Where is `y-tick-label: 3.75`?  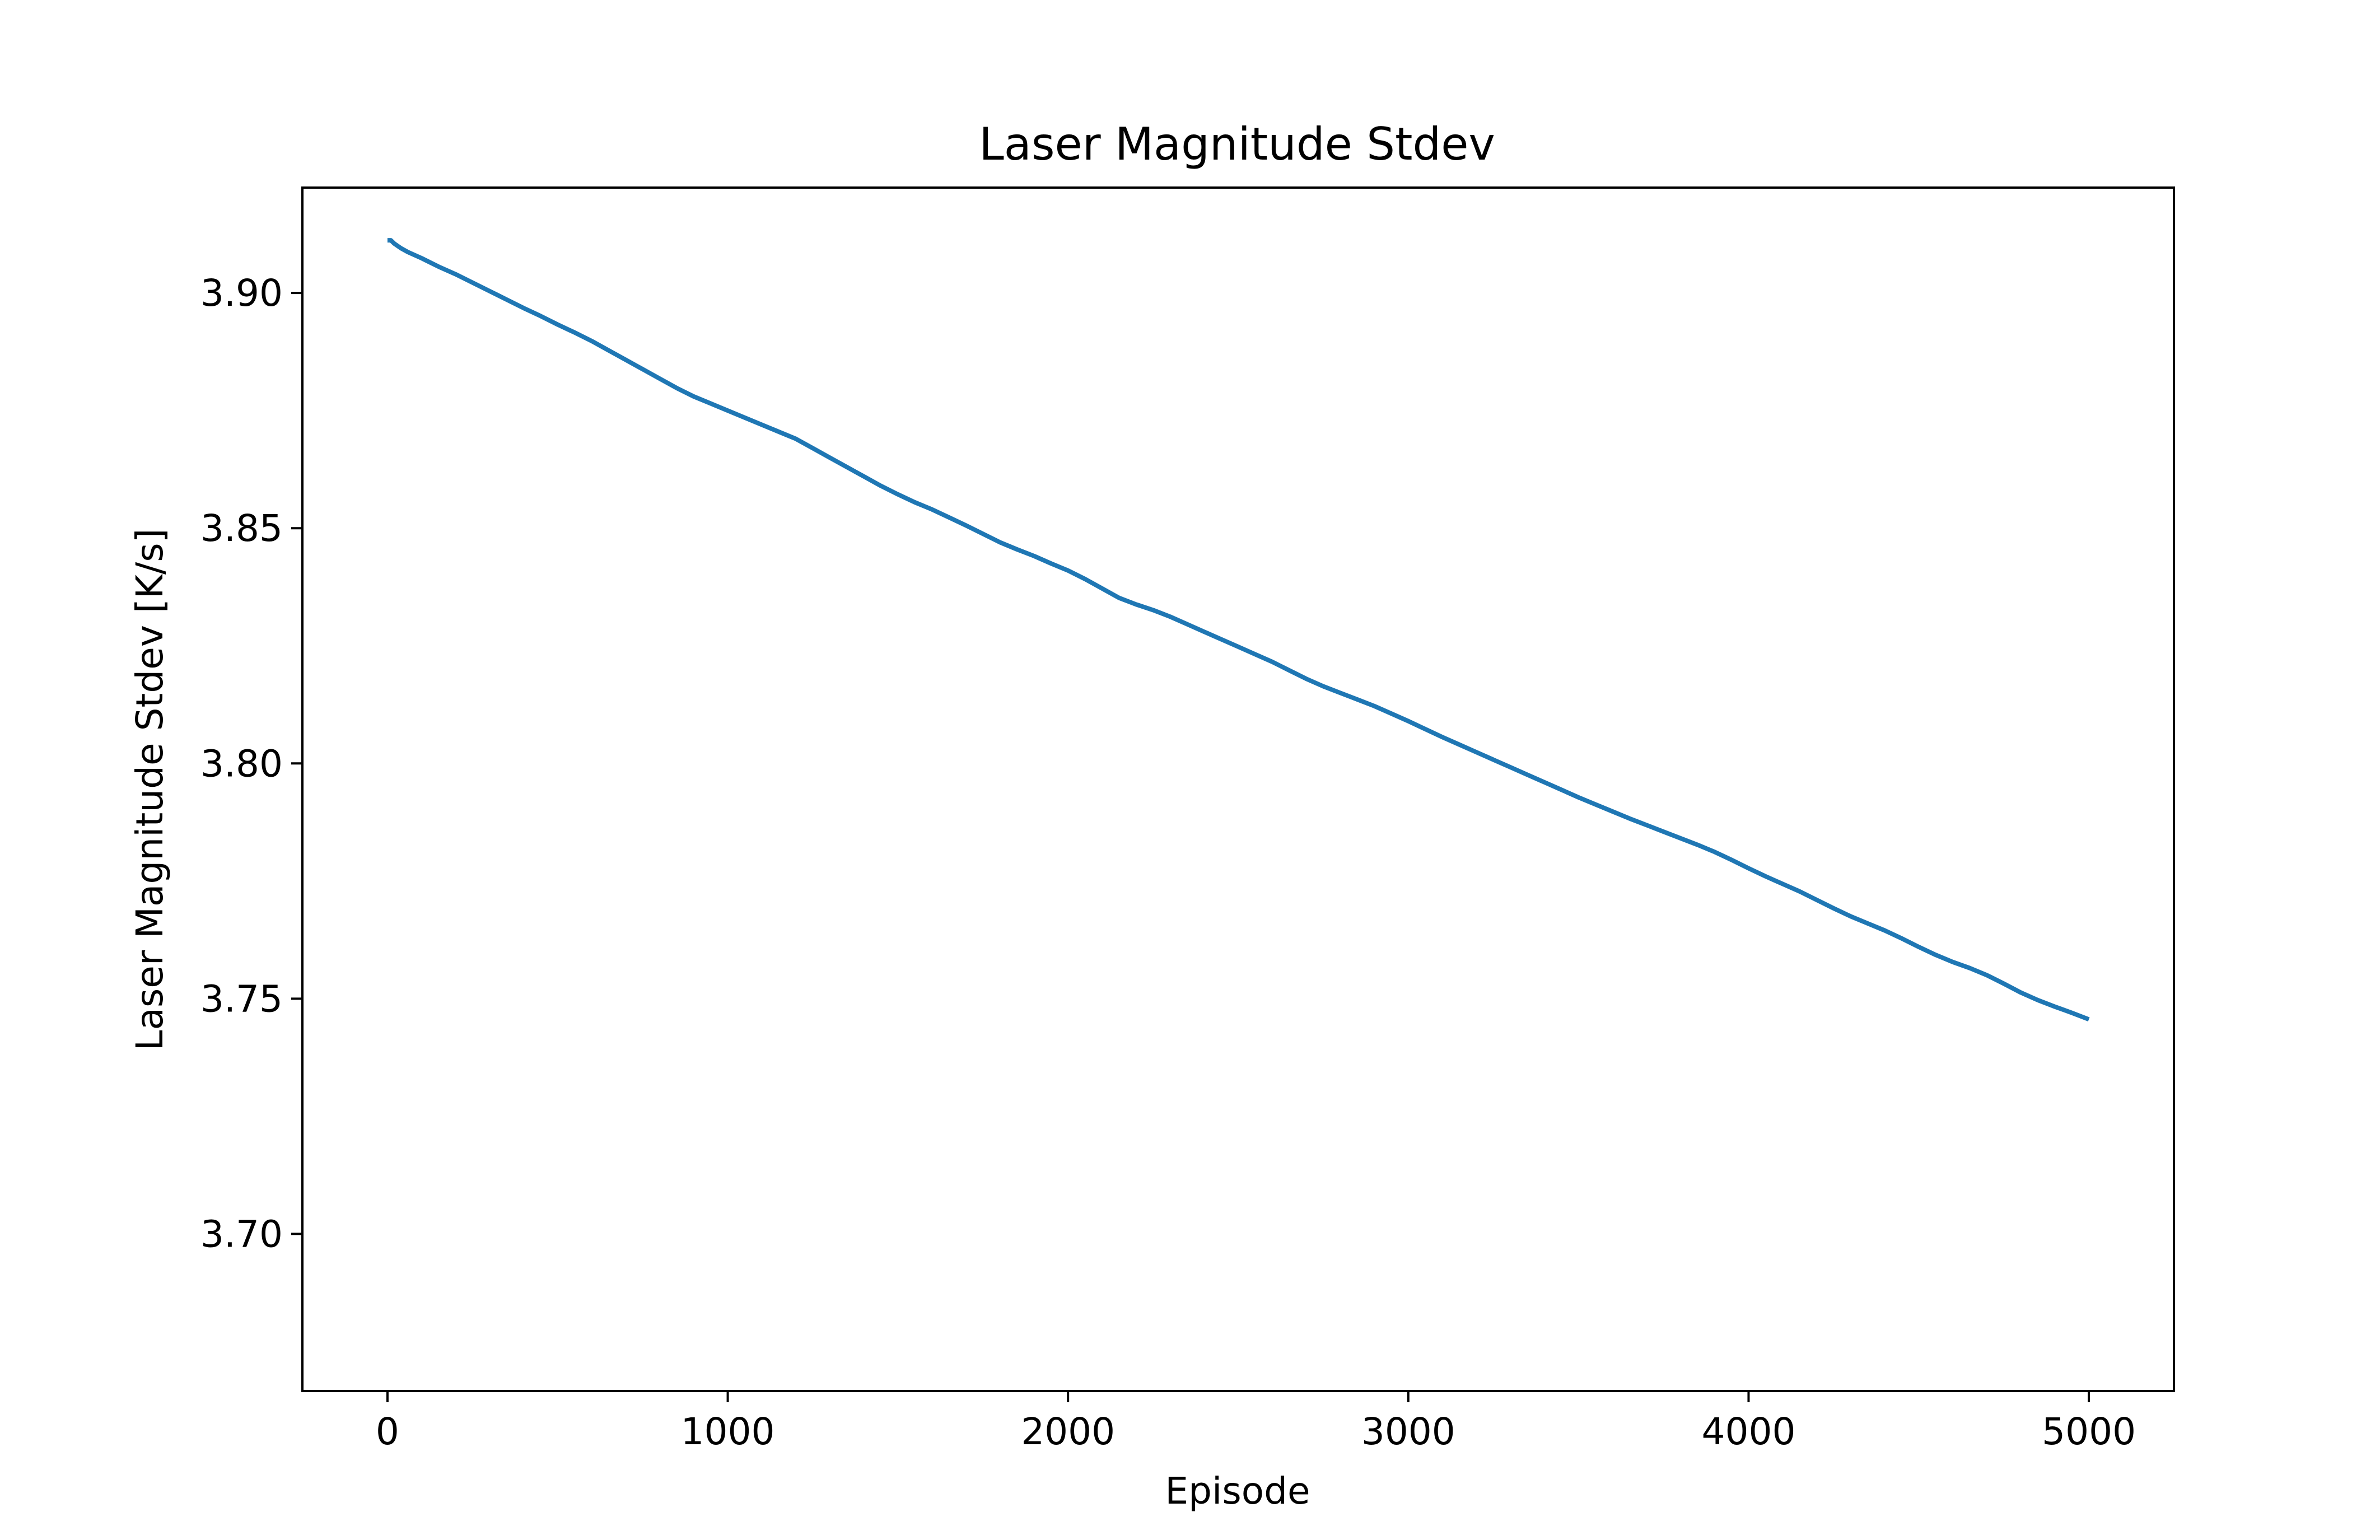 y-tick-label: 3.75 is located at coordinates (242, 999).